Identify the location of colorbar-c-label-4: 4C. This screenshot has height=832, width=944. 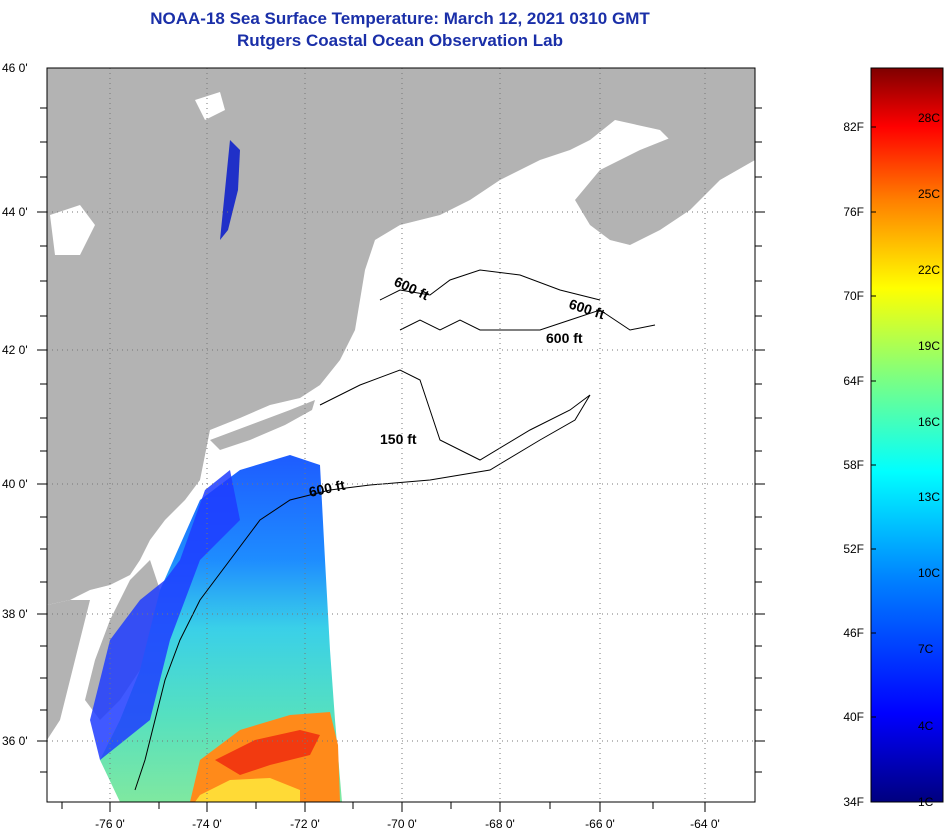
(926, 726).